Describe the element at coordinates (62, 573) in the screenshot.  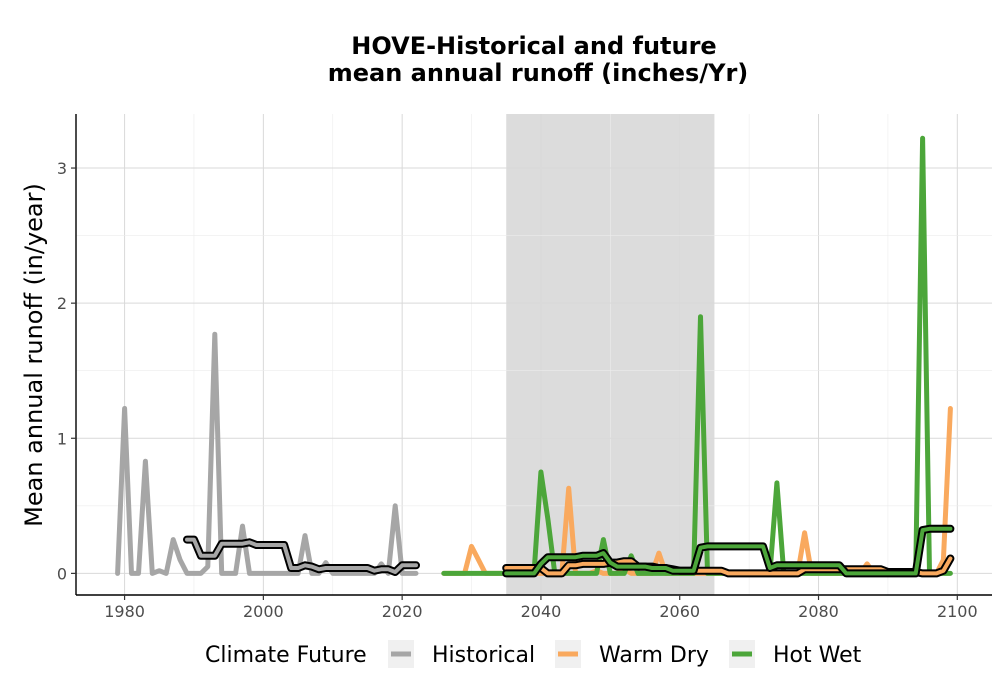
I see `y-tick-label: 0` at that location.